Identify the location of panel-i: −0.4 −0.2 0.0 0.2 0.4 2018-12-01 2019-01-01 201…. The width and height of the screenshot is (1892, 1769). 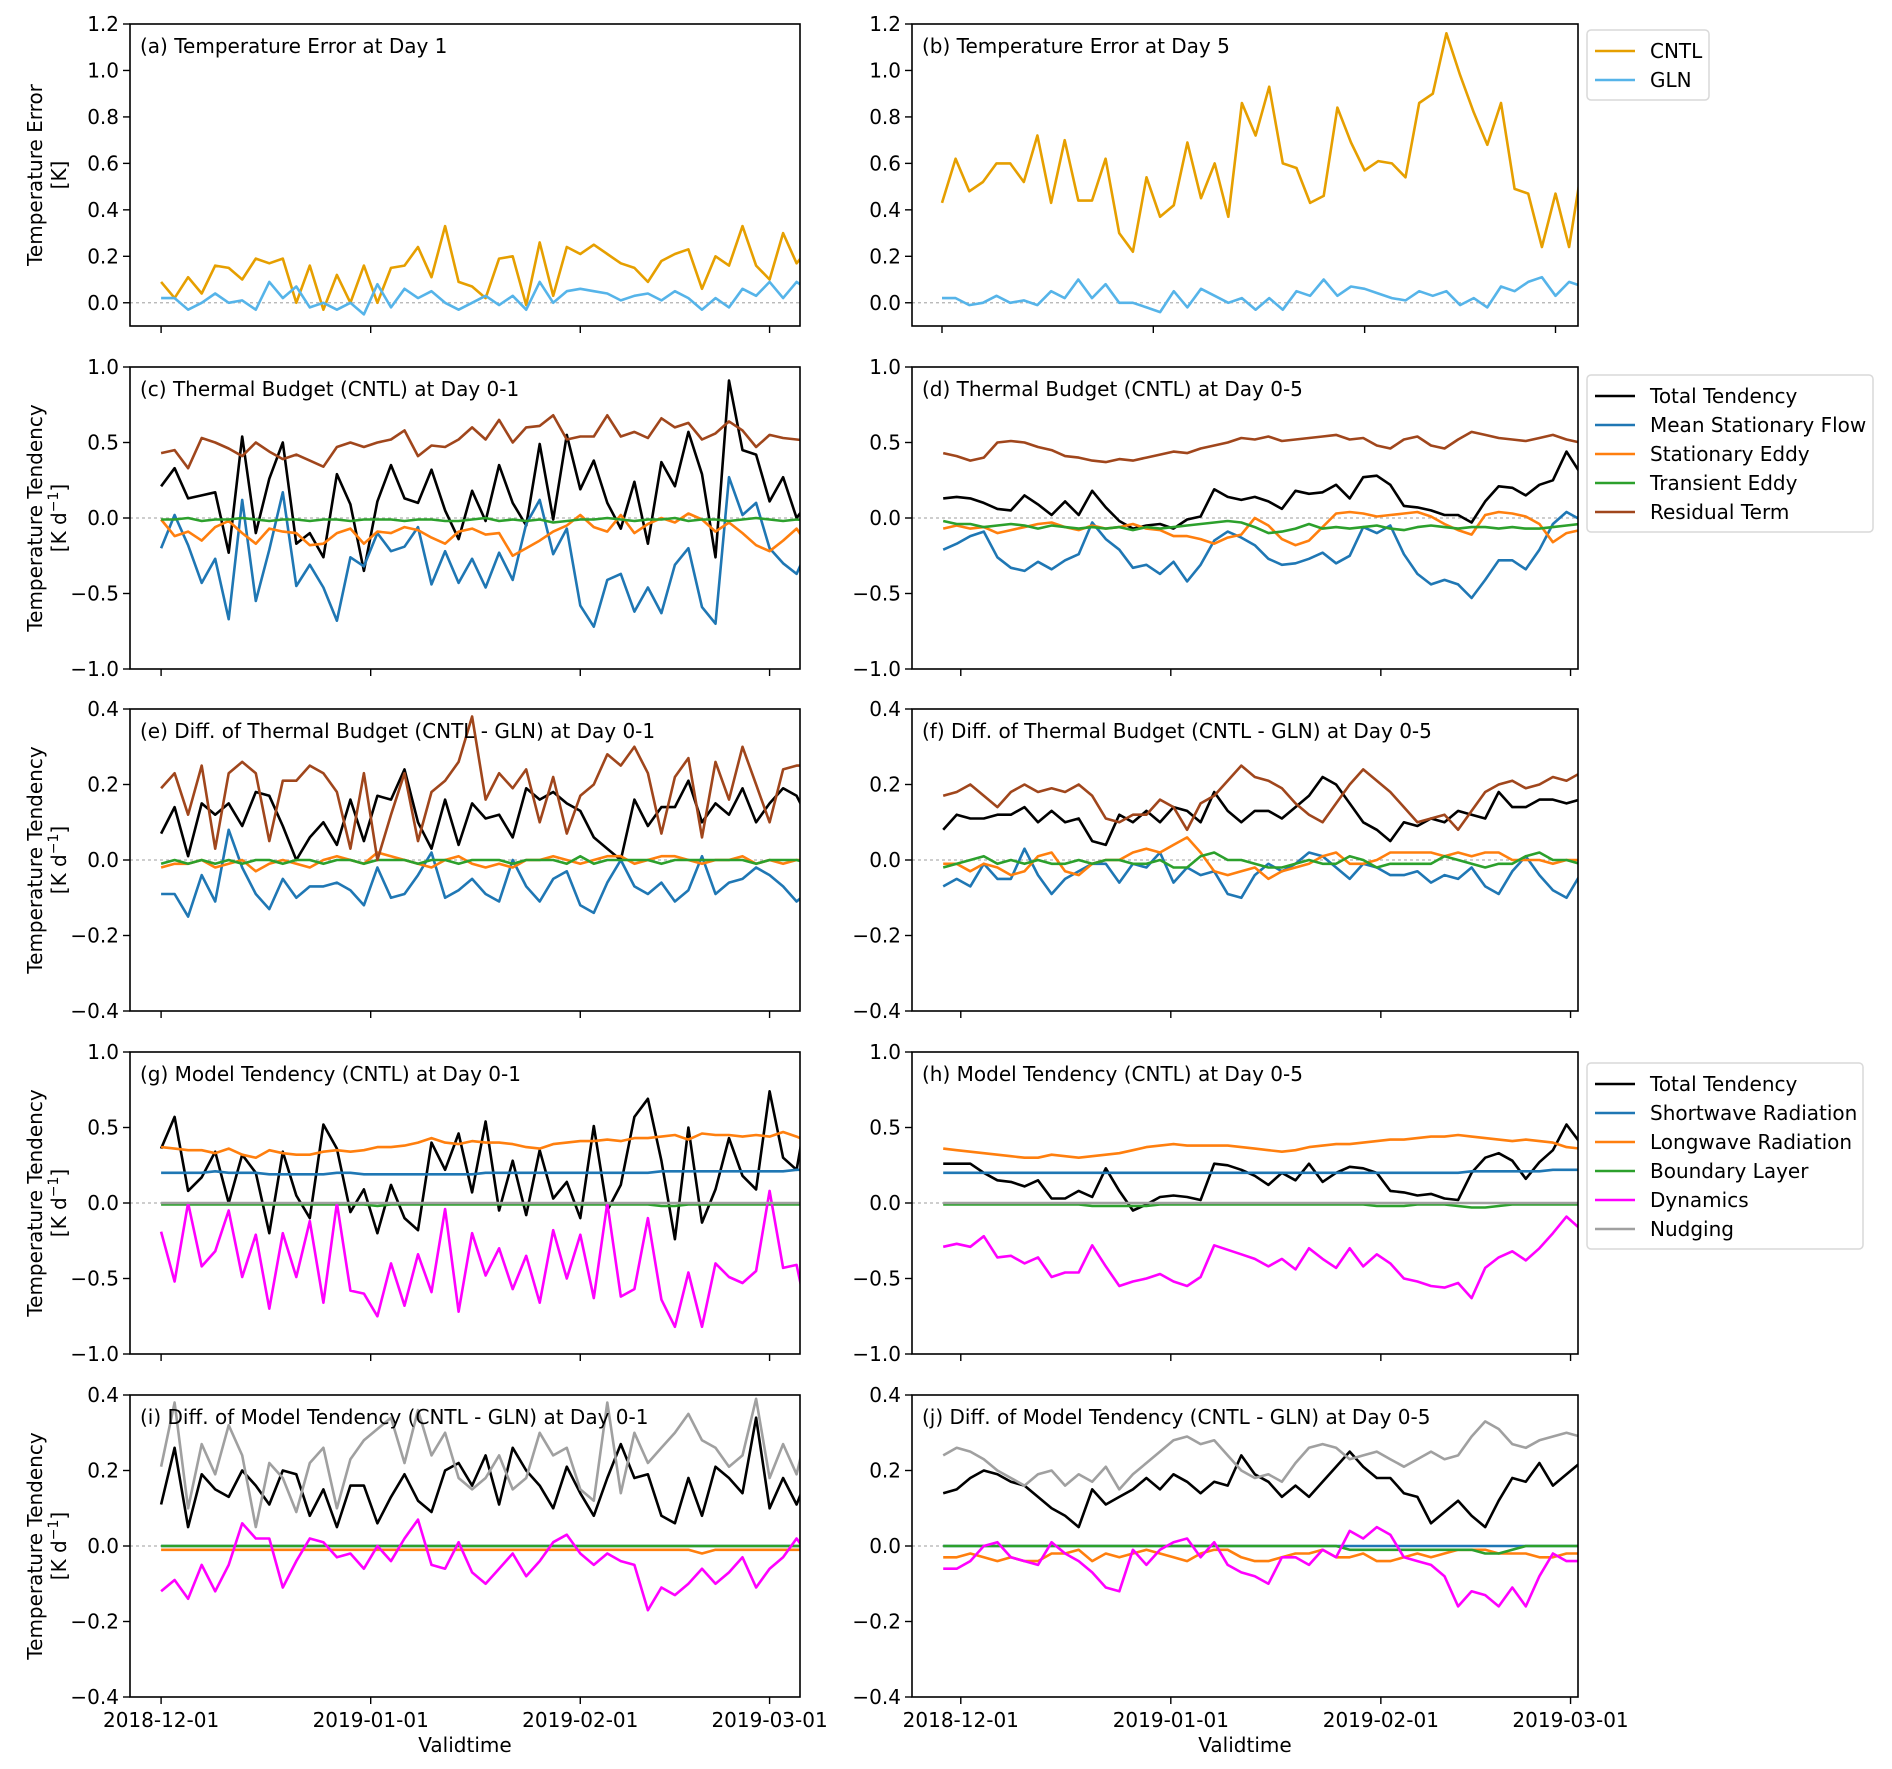
(425, 1557).